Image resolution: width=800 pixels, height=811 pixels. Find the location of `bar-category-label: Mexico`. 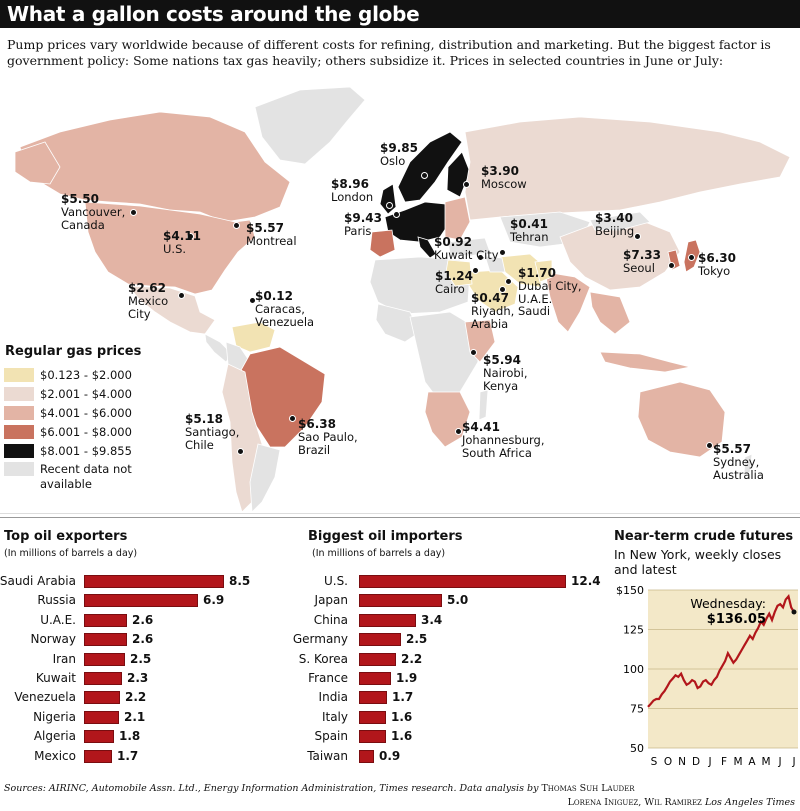

bar-category-label: Mexico is located at coordinates (55, 756).